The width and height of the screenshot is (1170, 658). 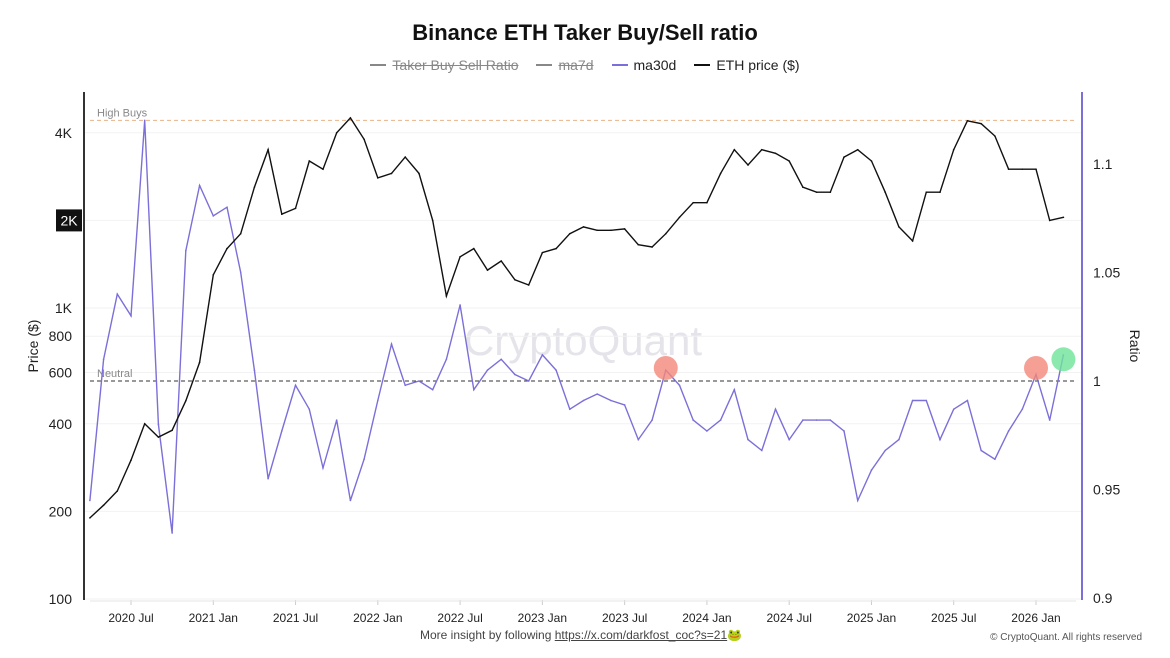 I want to click on legend-item-ma7d: ma7d, so click(x=565, y=65).